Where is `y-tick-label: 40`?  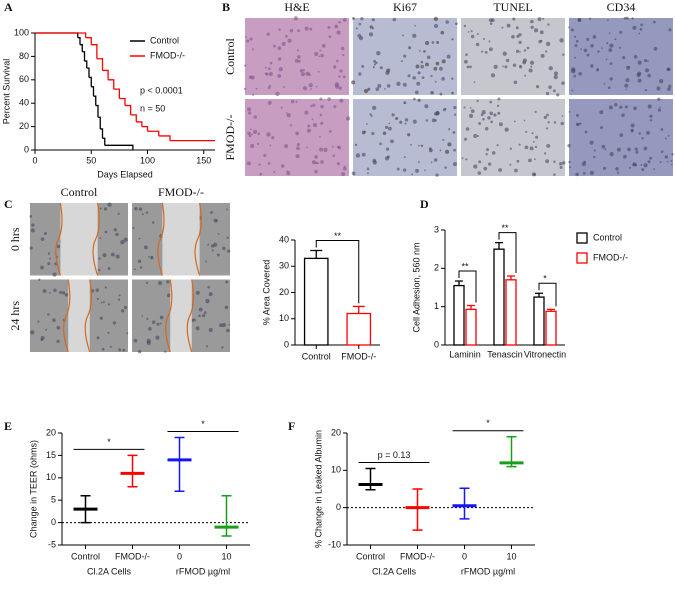 y-tick-label: 40 is located at coordinates (284, 239).